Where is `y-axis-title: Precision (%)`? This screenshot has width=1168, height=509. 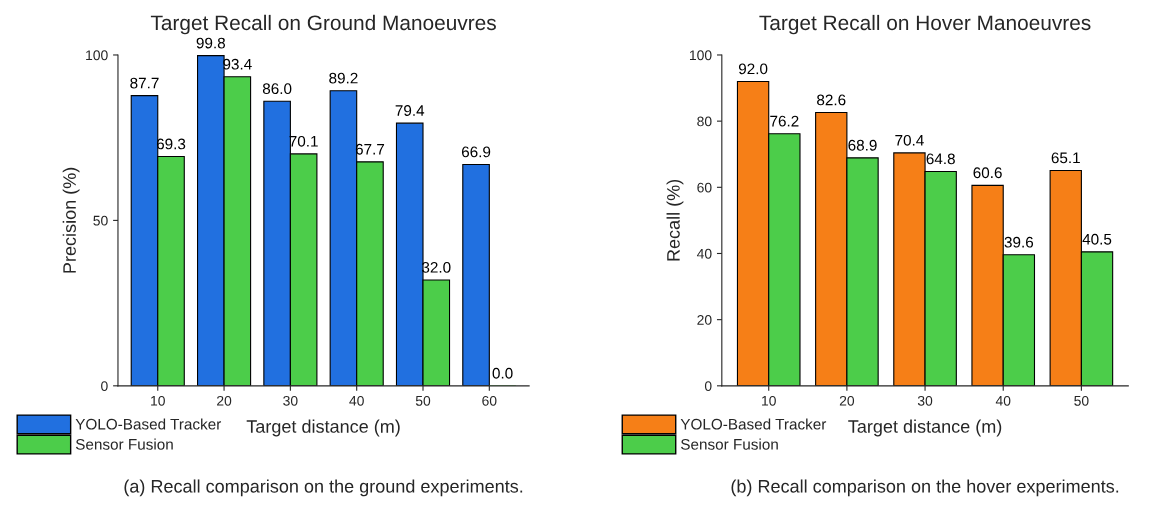
y-axis-title: Precision (%) is located at coordinates (71, 220).